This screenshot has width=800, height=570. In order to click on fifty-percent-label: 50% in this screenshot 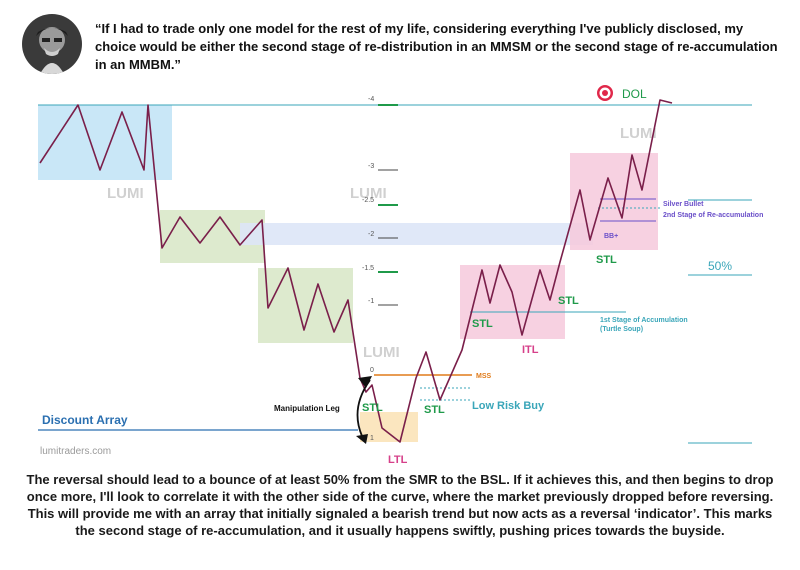, I will do `click(720, 266)`.